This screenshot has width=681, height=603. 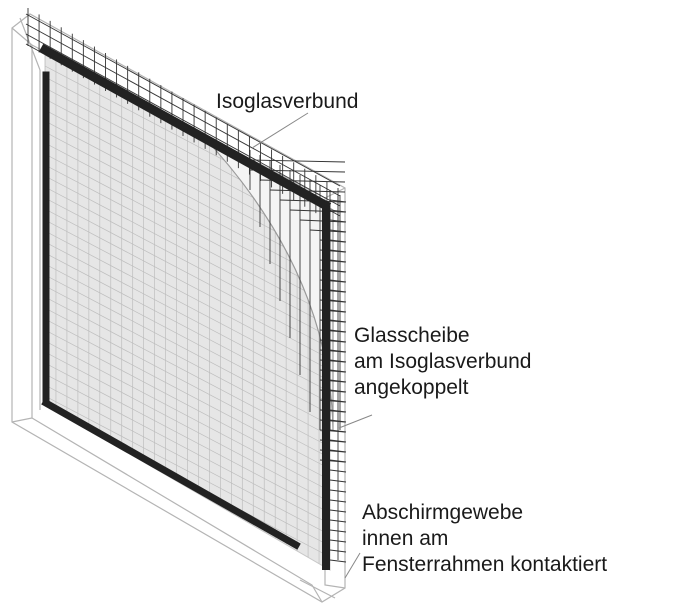 What do you see at coordinates (287, 101) in the screenshot?
I see `label-isoglasverbund: Isoglasverbund` at bounding box center [287, 101].